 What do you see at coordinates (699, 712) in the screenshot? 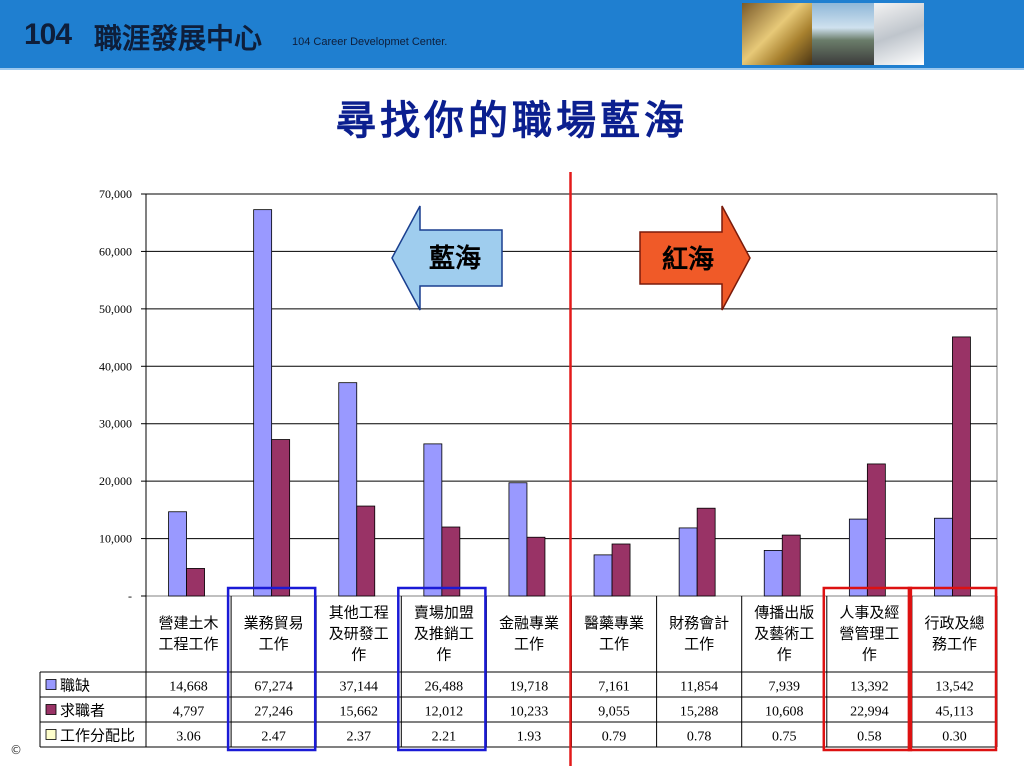
I see `table-cell: 15,288` at bounding box center [699, 712].